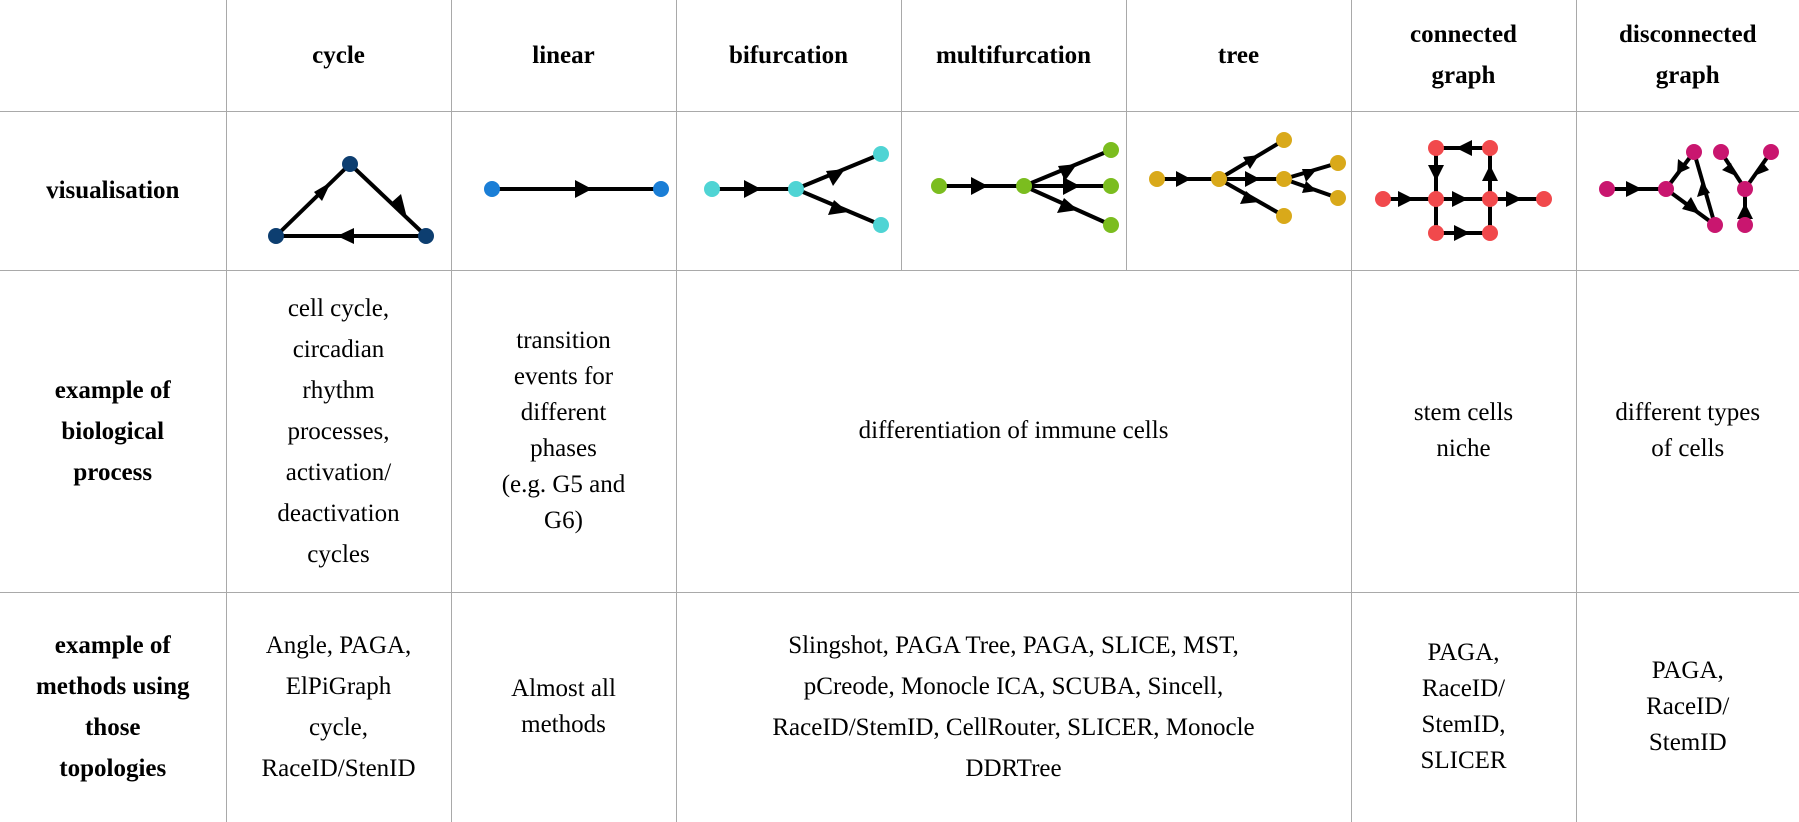 The image size is (1799, 822). I want to click on linear-graph-diagram, so click(576, 188).